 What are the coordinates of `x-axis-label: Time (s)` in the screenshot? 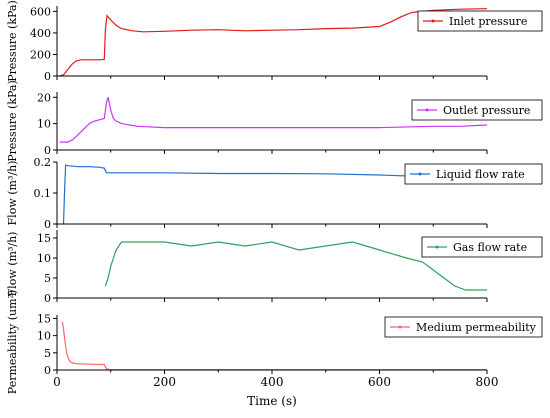 It's located at (272, 401).